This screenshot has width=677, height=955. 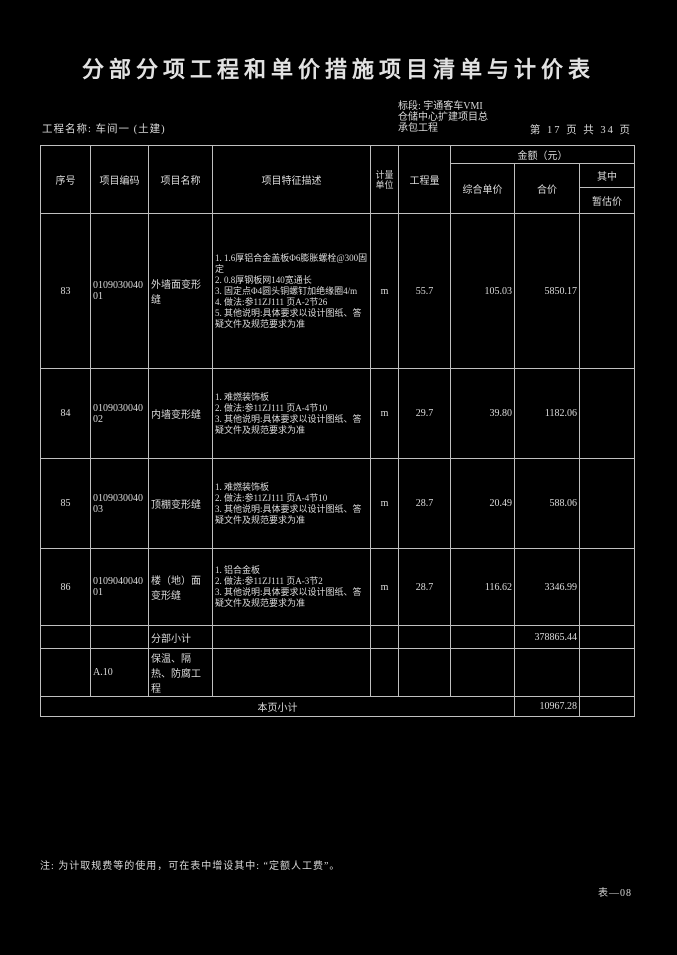 What do you see at coordinates (65, 179) in the screenshot?
I see `header-no: 序号` at bounding box center [65, 179].